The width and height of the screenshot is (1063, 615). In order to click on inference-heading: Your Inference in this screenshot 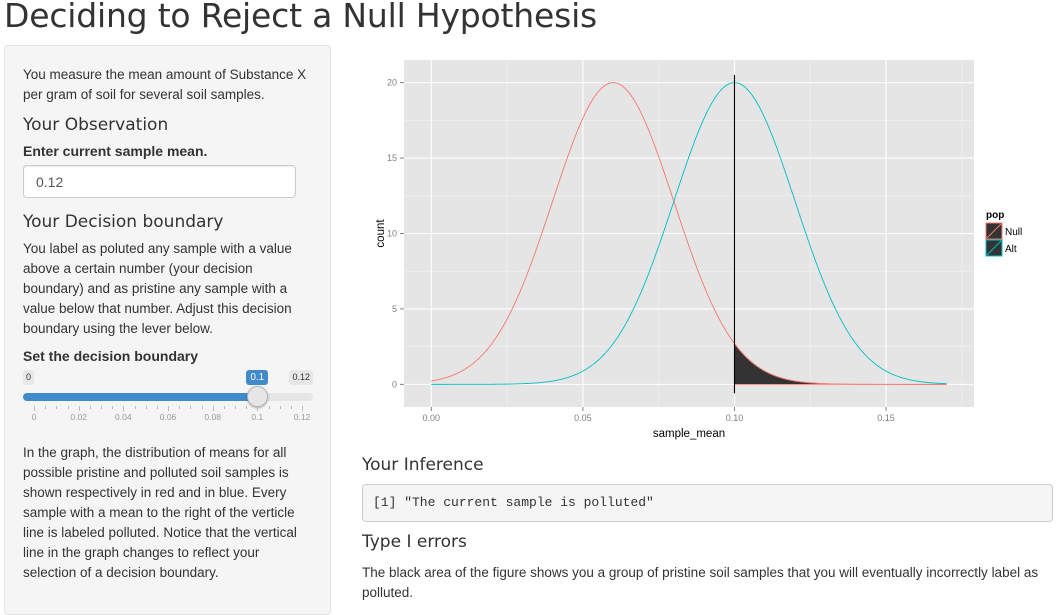, I will do `click(423, 465)`.